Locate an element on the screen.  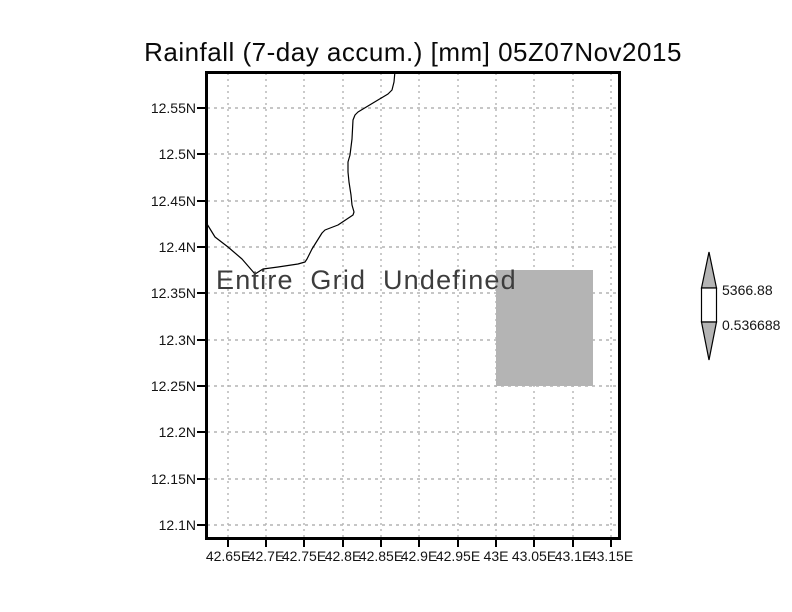
colorbar-body is located at coordinates (709, 305).